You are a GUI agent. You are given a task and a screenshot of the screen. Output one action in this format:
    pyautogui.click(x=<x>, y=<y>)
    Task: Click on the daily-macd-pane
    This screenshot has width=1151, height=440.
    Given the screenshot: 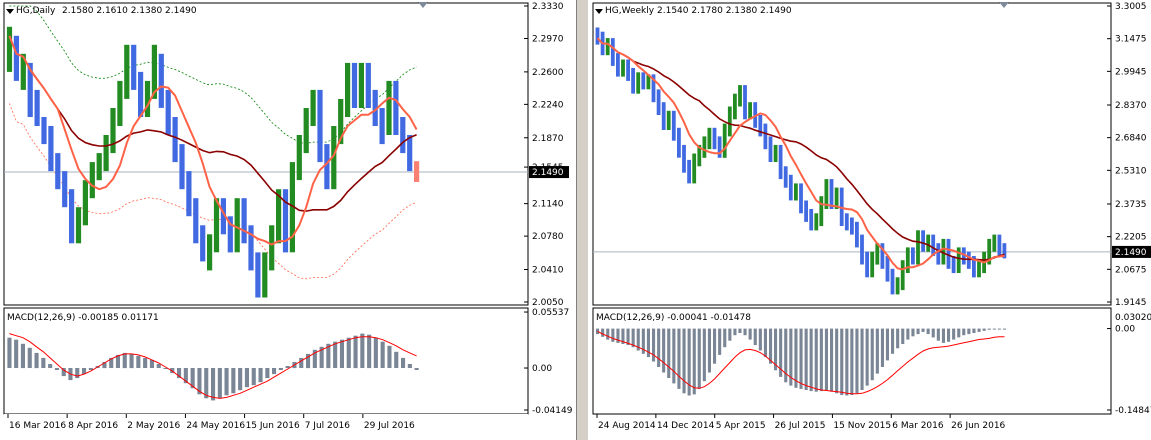 What is the action you would take?
    pyautogui.click(x=266, y=361)
    